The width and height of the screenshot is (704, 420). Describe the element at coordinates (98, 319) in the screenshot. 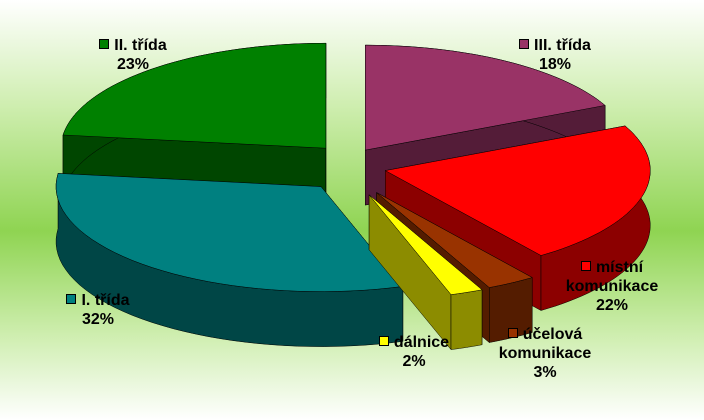

I see `value-label: 32%` at that location.